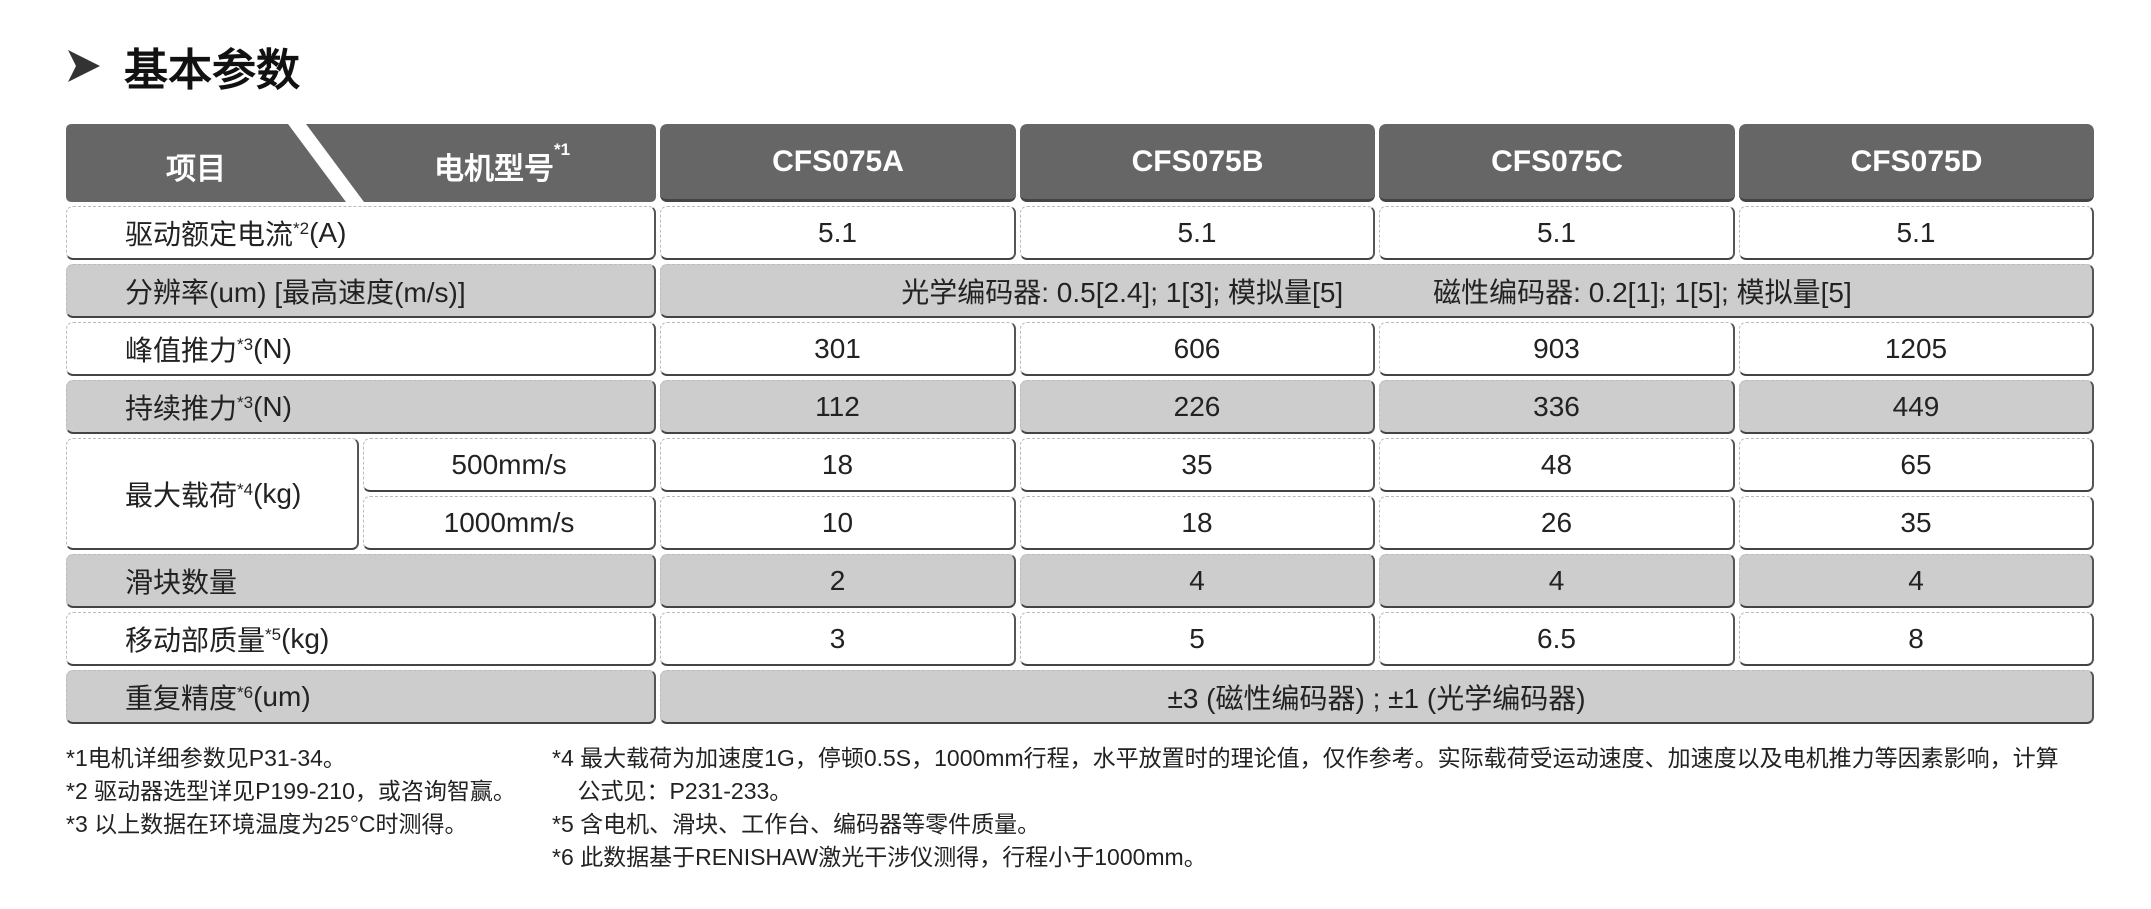 Image resolution: width=2151 pixels, height=909 pixels. Describe the element at coordinates (361, 697) in the screenshot. I see `row-label-repeat: 重复精度 *6 (um)` at that location.